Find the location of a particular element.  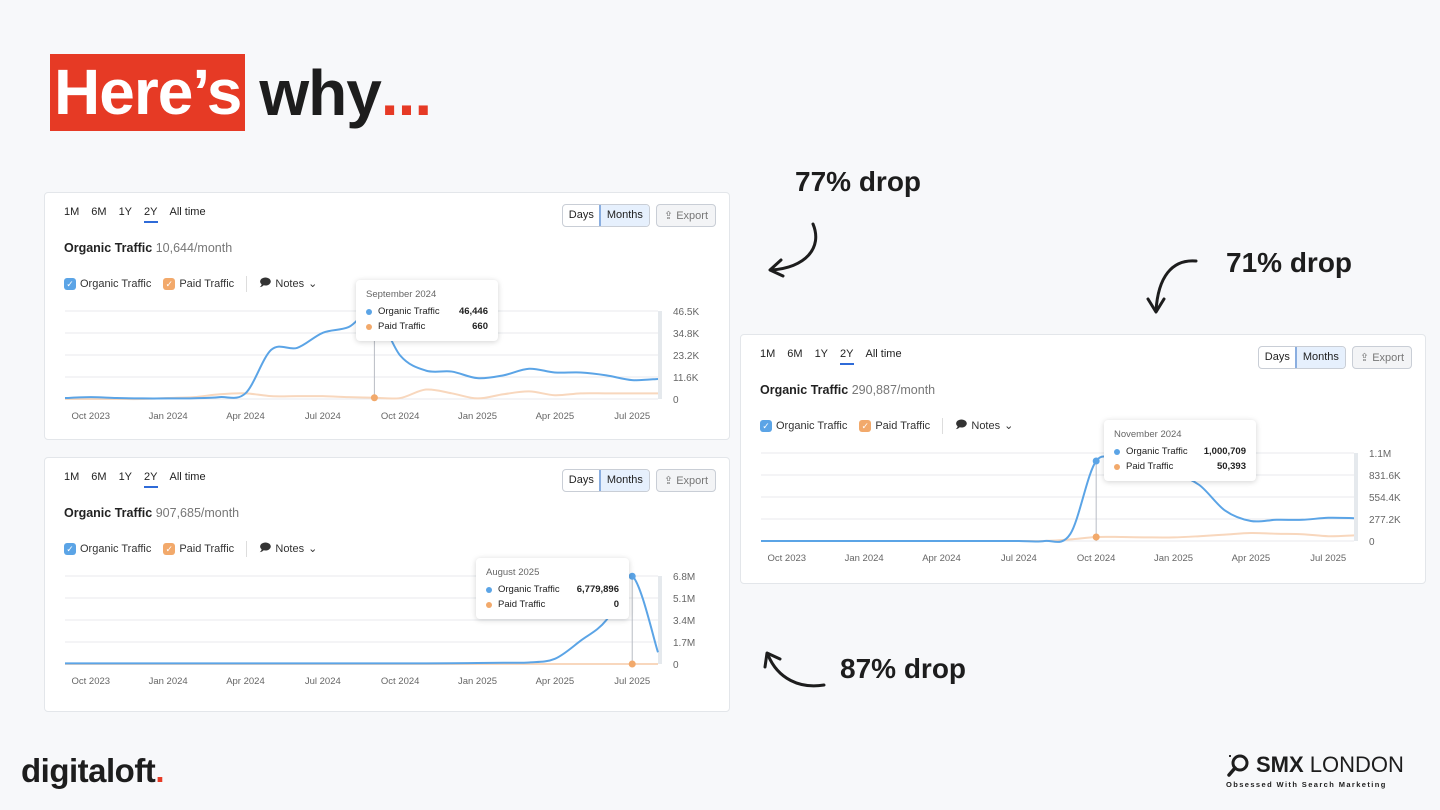

tooltip-paid-label: Paid Traffic is located at coordinates (402, 326).